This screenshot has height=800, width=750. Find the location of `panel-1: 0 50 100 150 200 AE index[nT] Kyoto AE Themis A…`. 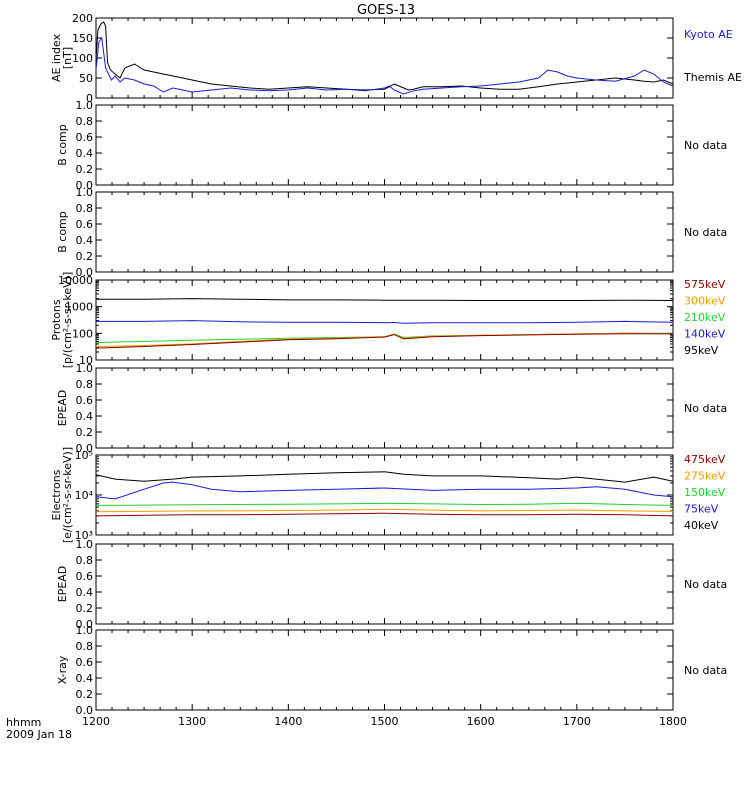

panel-1: 0 50 100 150 200 AE index[nT] Kyoto AE Themis A… is located at coordinates (396, 58).